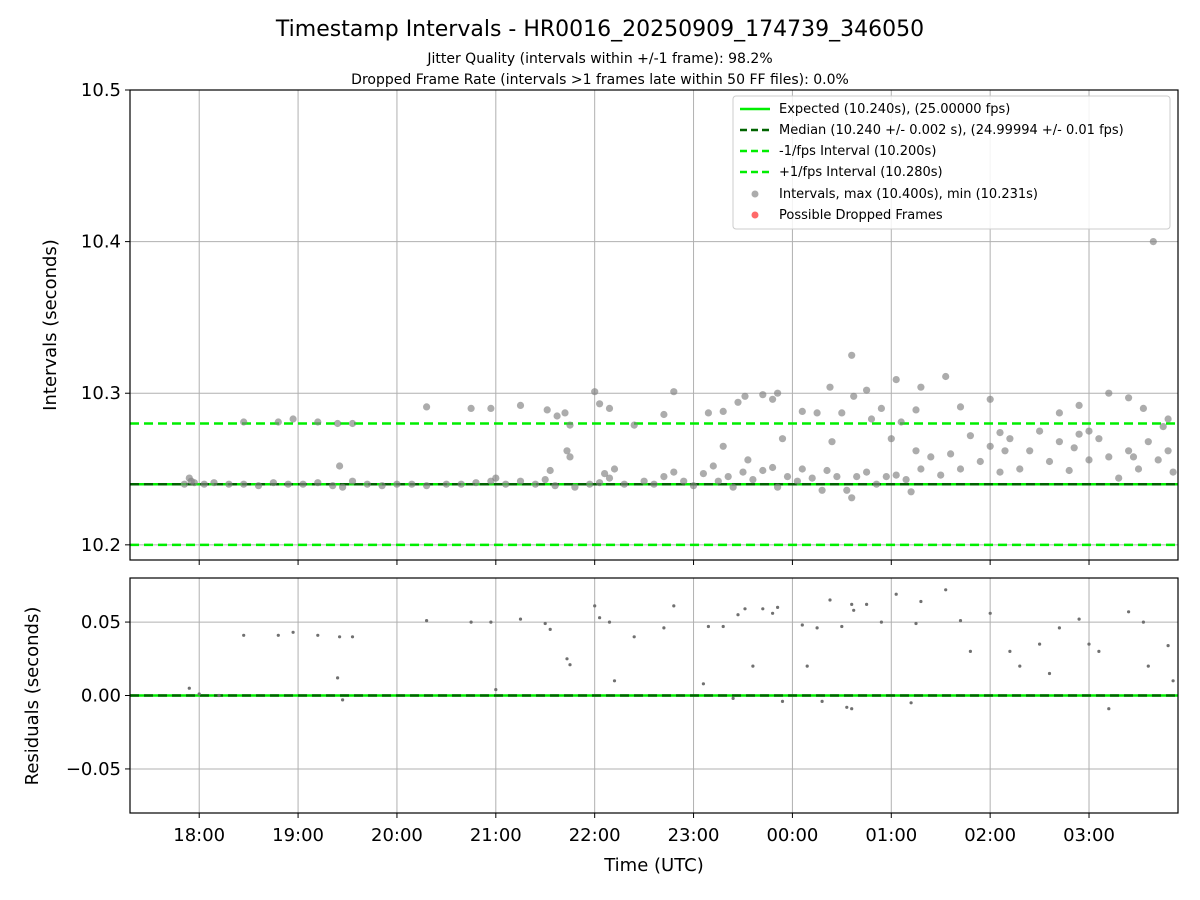 This screenshot has width=1200, height=900. What do you see at coordinates (93, 769) in the screenshot?
I see `bottom-y-tick-label: −0.05` at bounding box center [93, 769].